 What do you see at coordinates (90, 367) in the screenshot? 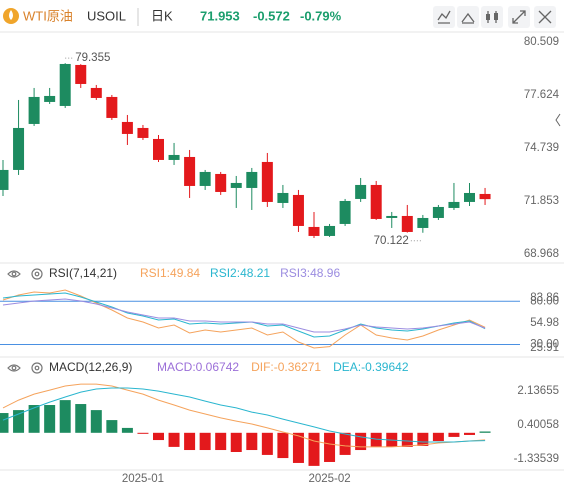
I see `macd-title: MACD(12,26,9)` at bounding box center [90, 367].